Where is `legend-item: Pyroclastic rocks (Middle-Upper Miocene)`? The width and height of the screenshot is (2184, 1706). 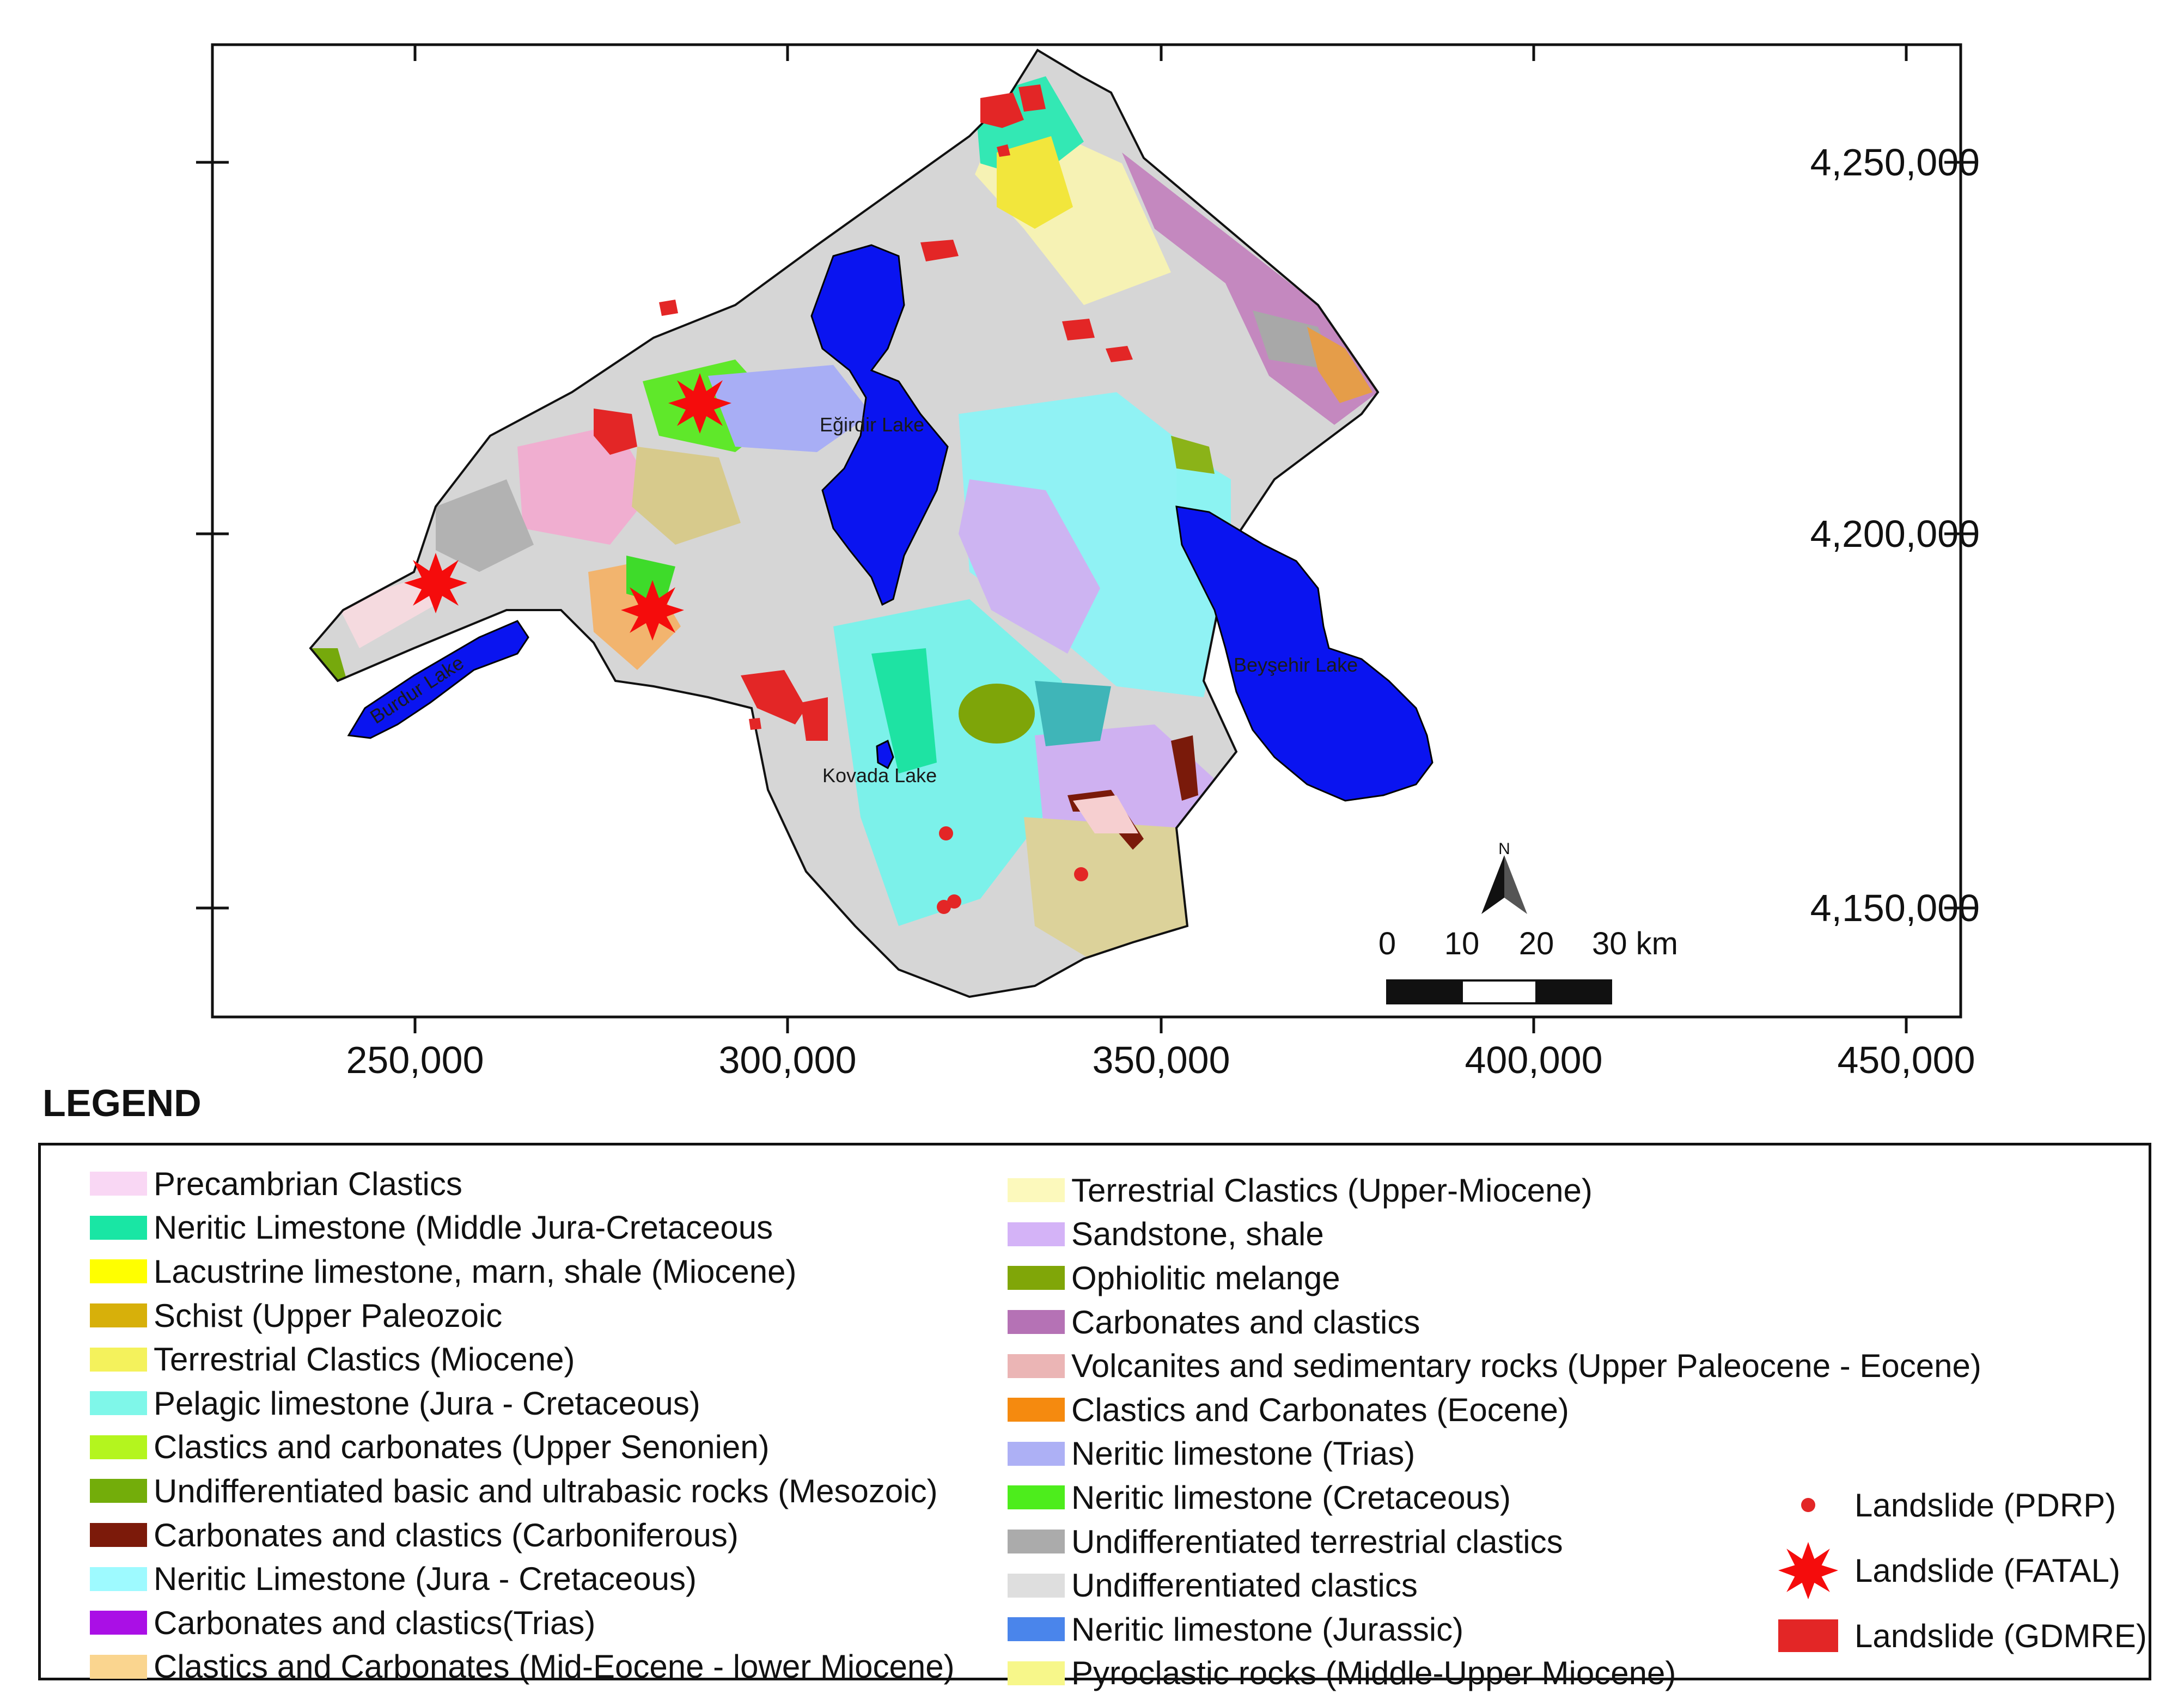 legend-item: Pyroclastic rocks (Middle-Upper Miocene) is located at coordinates (1494, 1674).